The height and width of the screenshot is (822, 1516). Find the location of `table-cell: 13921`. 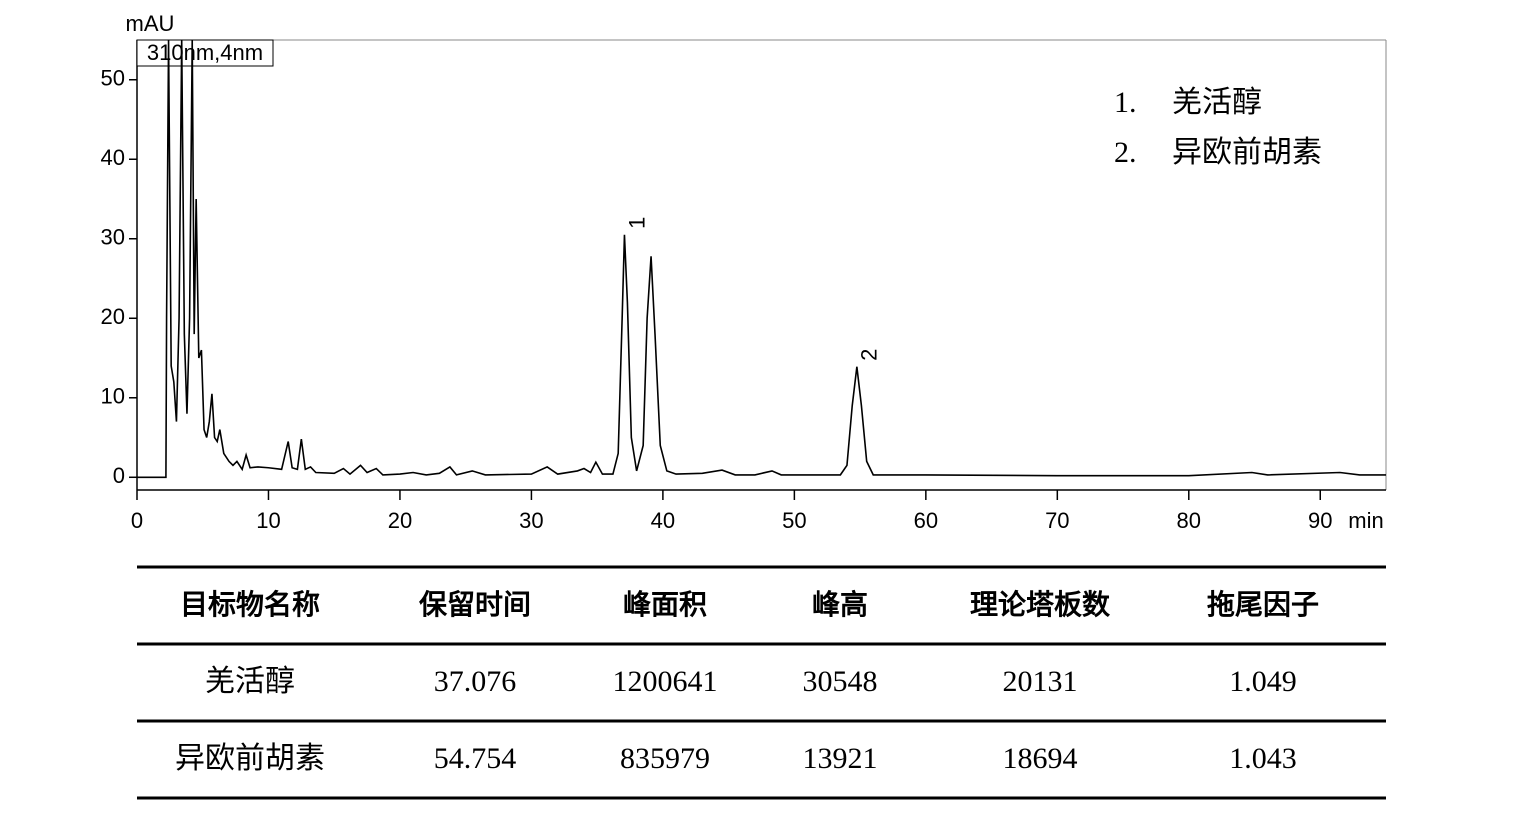

table-cell: 13921 is located at coordinates (840, 758).